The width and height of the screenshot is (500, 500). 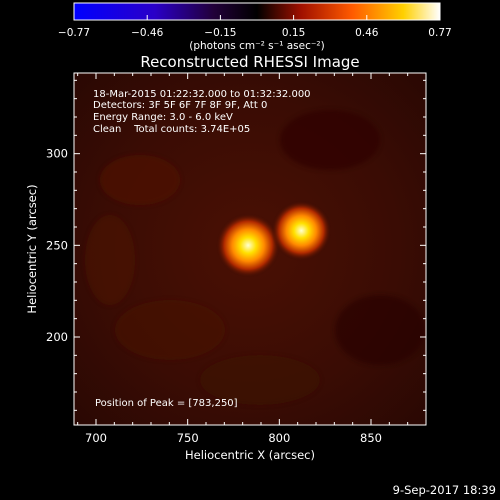 I want to click on chart-title: Reconstructed RHESSI Image, so click(x=249, y=62).